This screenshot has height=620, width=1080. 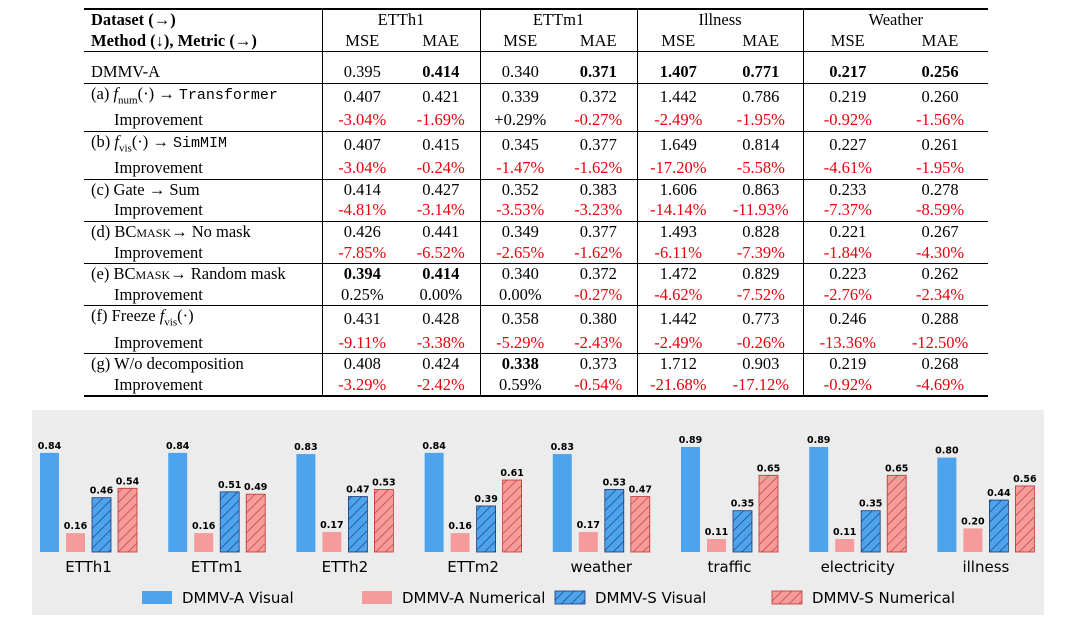 What do you see at coordinates (599, 189) in the screenshot?
I see `metric-value: 0.383` at bounding box center [599, 189].